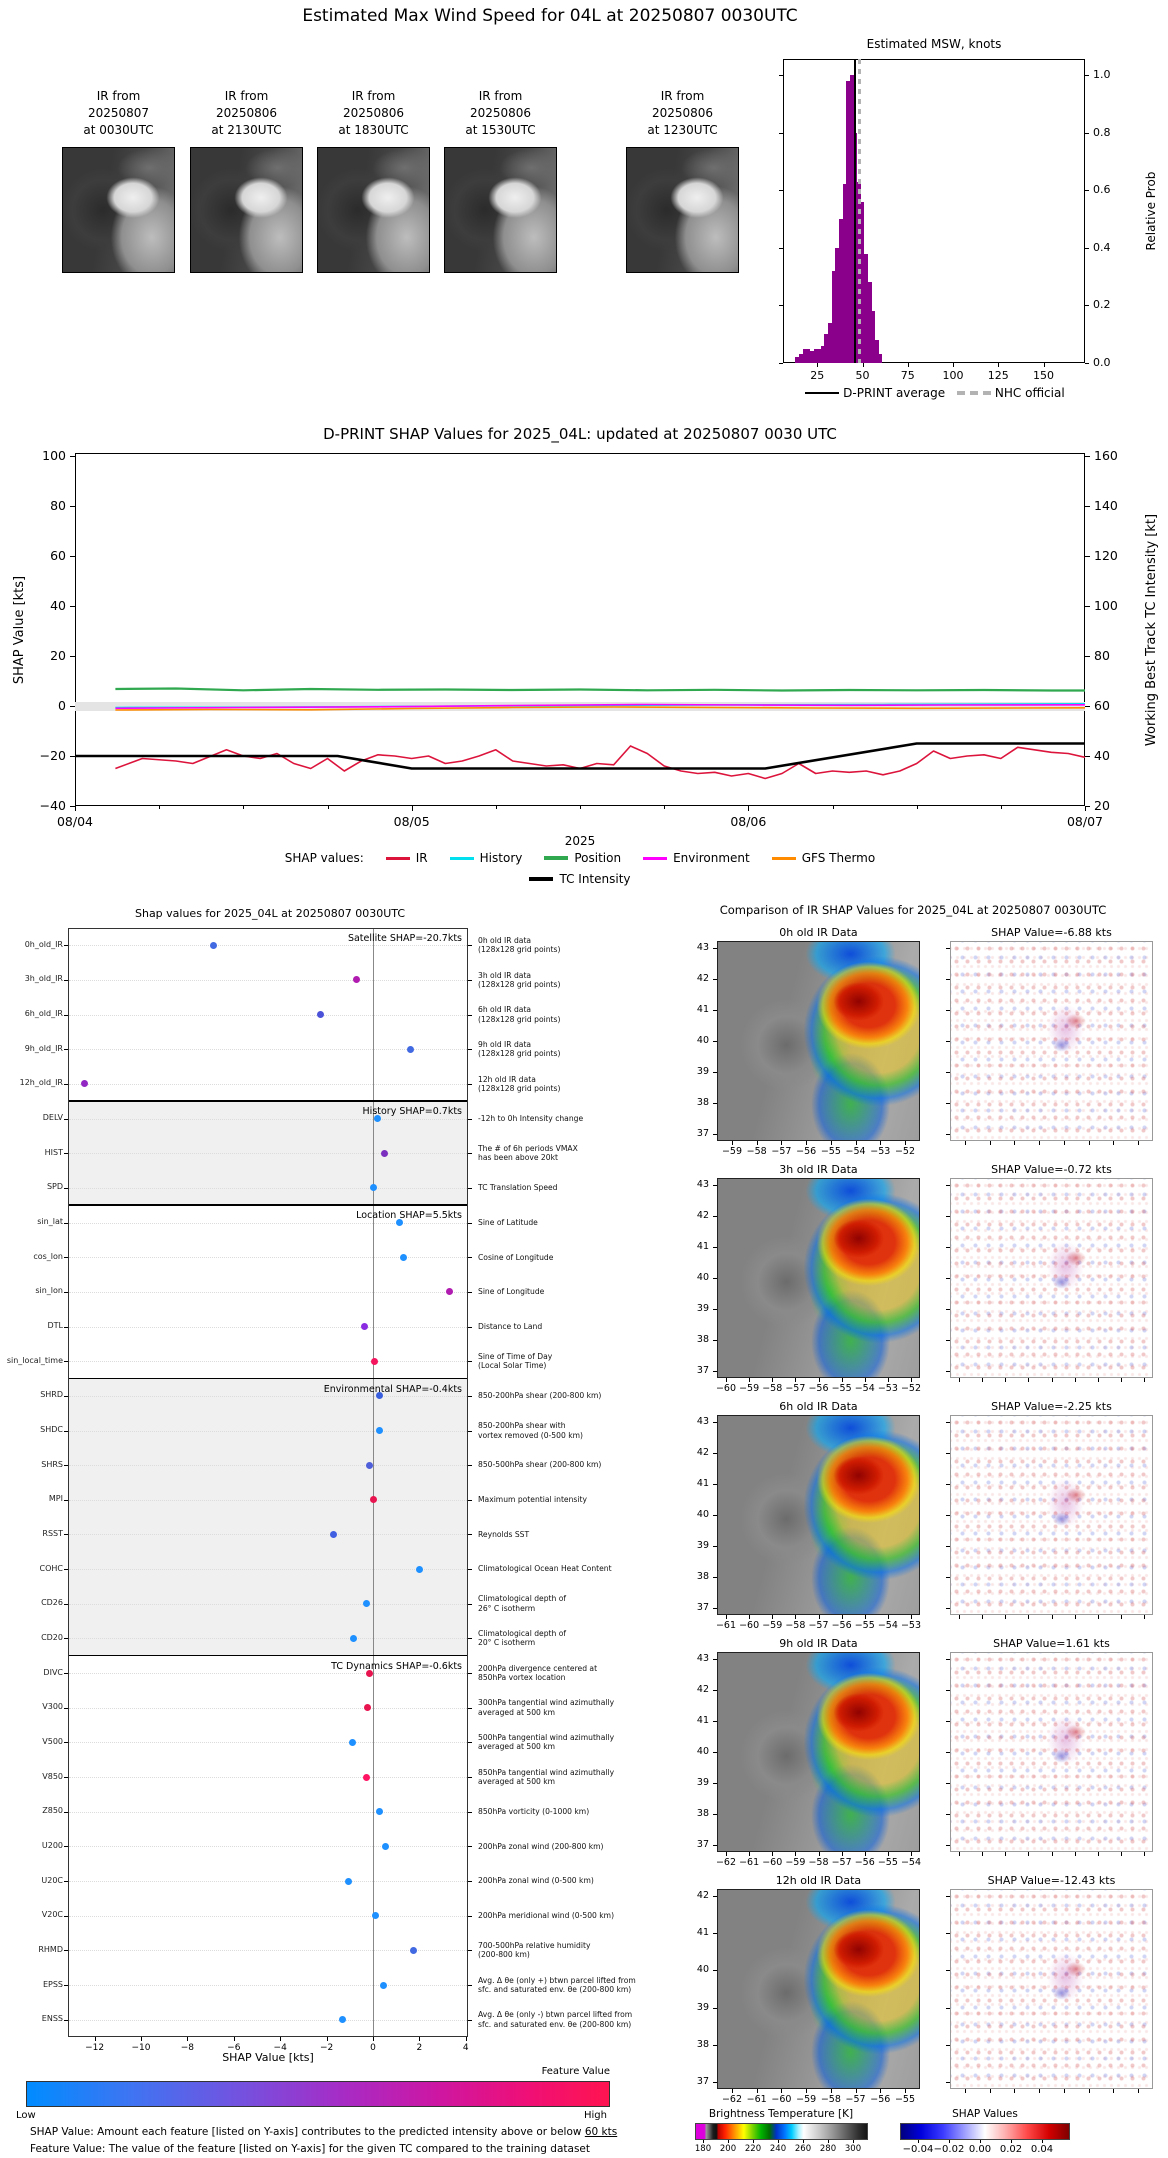 This screenshot has height=2158, width=1168. Describe the element at coordinates (54, 455) in the screenshot. I see `ts-left-tick-label: 100` at that location.